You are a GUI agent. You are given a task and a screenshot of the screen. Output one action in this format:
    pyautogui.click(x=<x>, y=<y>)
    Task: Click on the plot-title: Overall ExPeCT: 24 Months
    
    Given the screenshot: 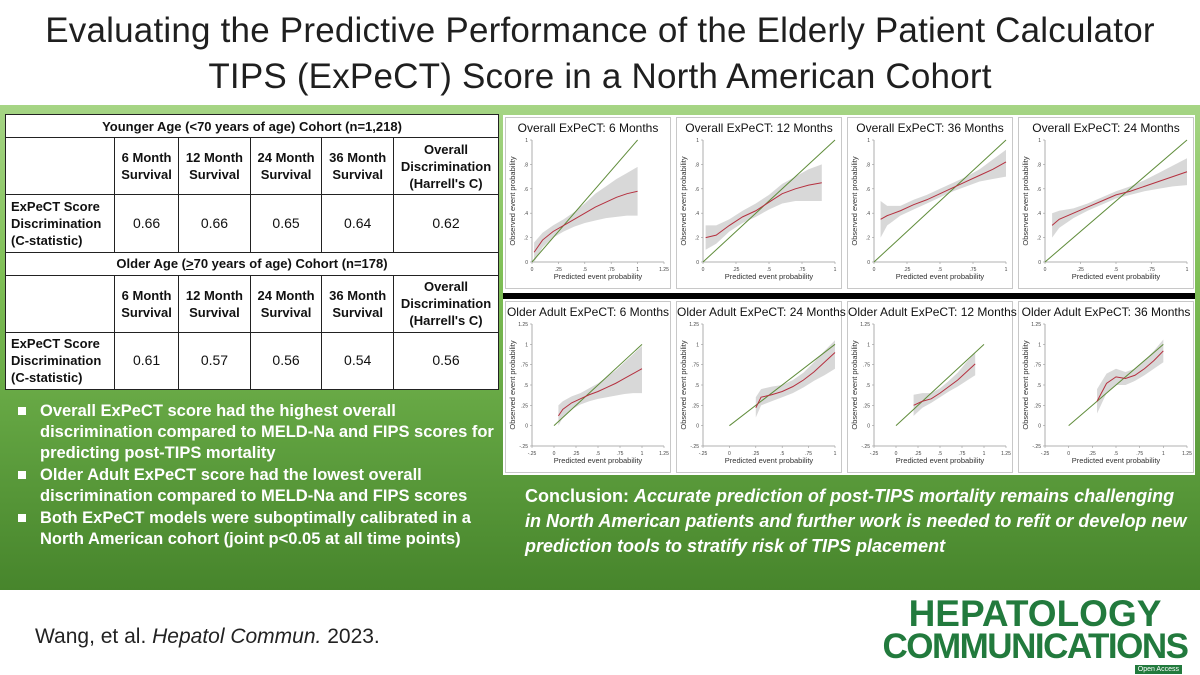 What is the action you would take?
    pyautogui.click(x=1106, y=128)
    